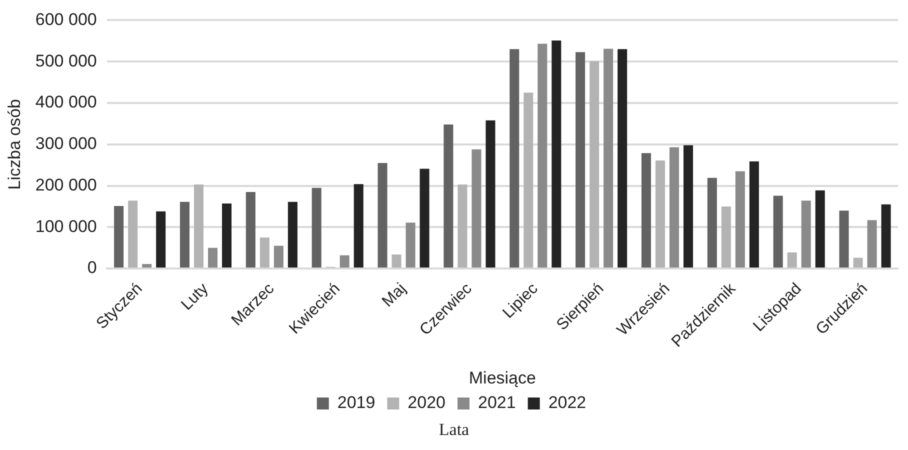  Describe the element at coordinates (92, 268) in the screenshot. I see `y-tick-label: 0` at that location.